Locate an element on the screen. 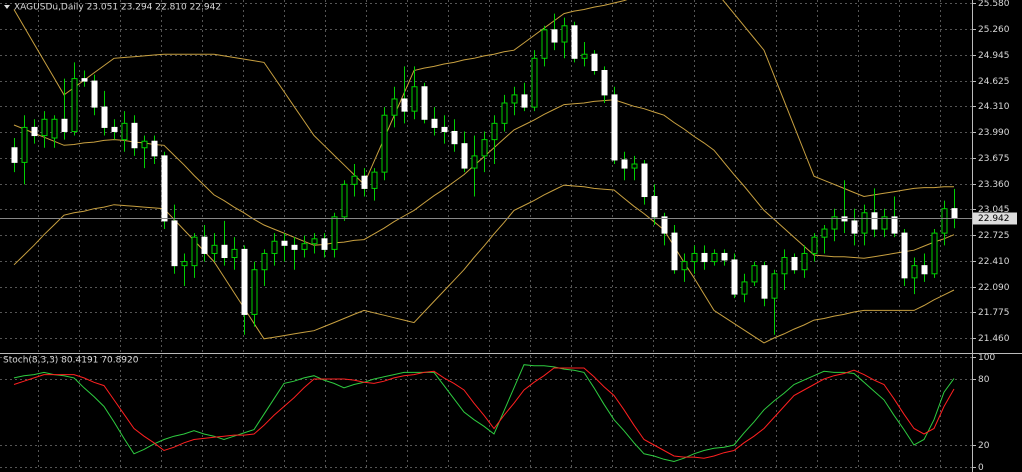 The width and height of the screenshot is (1022, 472). y-tick-label: 22.090 is located at coordinates (994, 288).